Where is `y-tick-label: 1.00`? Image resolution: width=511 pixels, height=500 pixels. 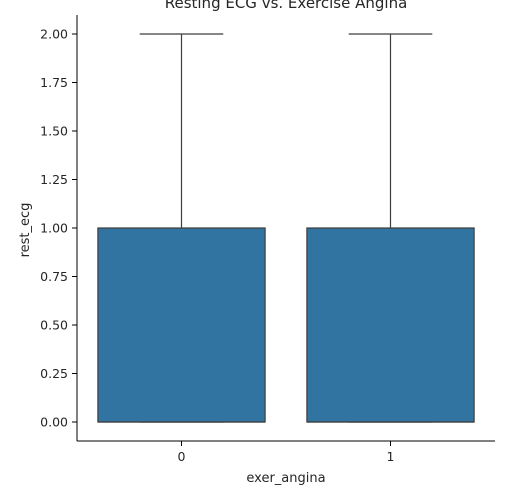
y-tick-label: 1.00 is located at coordinates (54, 228).